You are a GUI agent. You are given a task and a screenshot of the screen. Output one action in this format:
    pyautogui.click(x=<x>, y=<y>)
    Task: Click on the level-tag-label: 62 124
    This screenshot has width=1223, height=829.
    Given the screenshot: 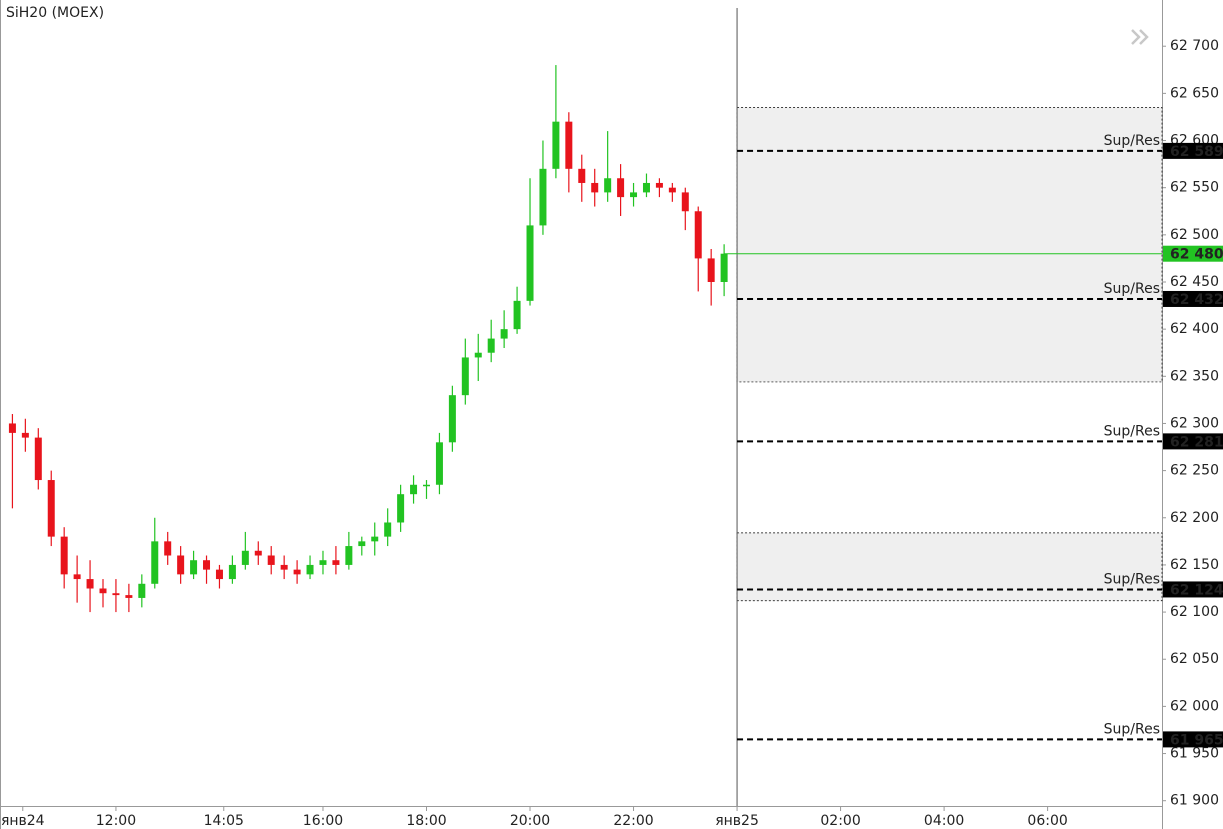 What is the action you would take?
    pyautogui.click(x=1196, y=590)
    